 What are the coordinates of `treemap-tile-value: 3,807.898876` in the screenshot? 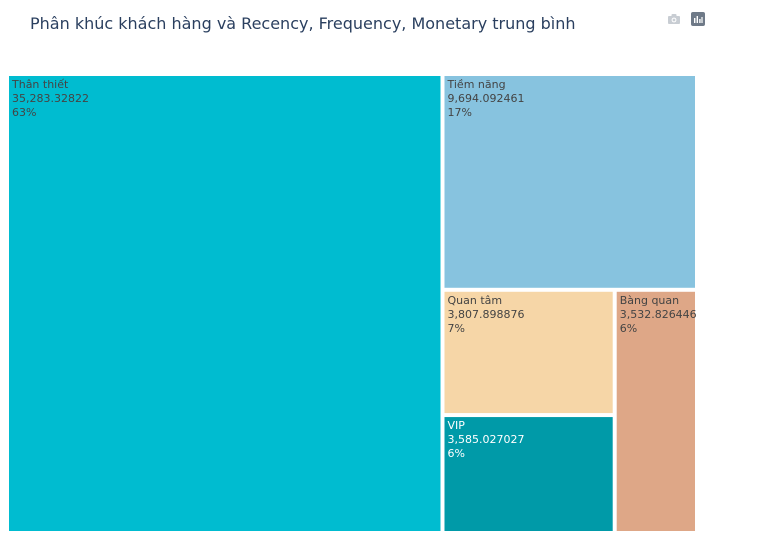 It's located at (485, 314).